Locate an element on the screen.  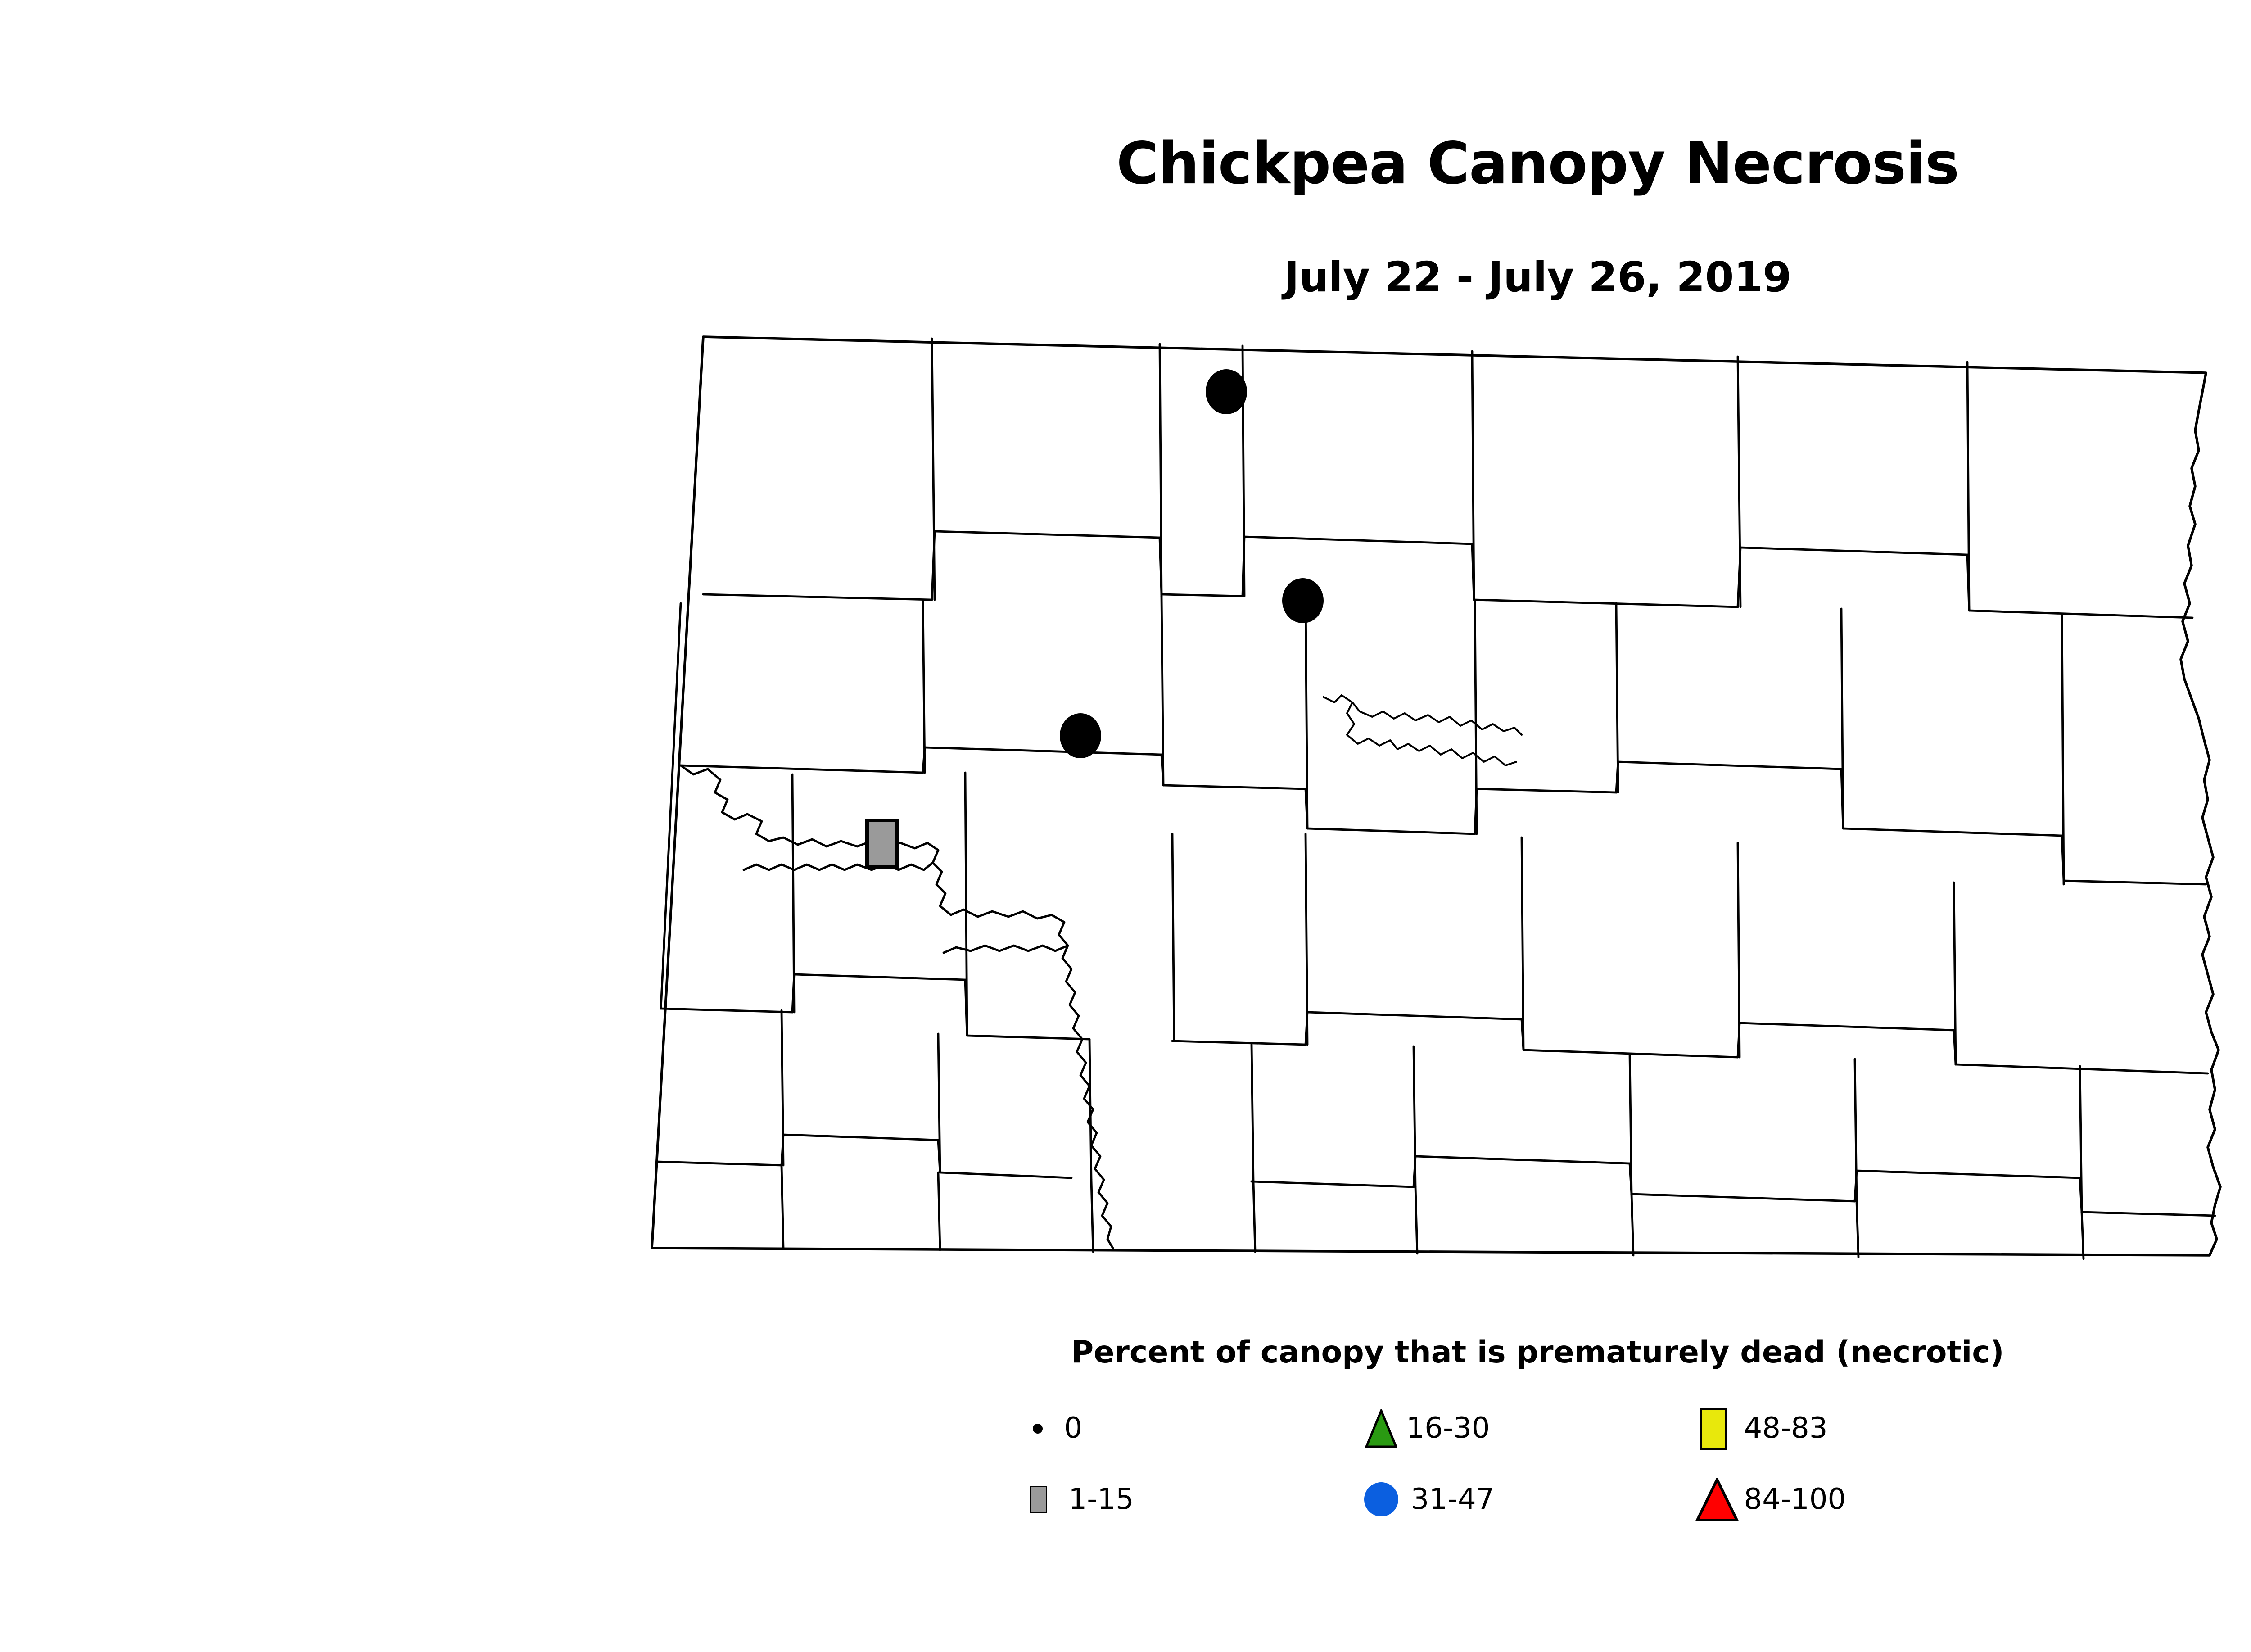
county-div-n4 is located at coordinates (1473, 476).